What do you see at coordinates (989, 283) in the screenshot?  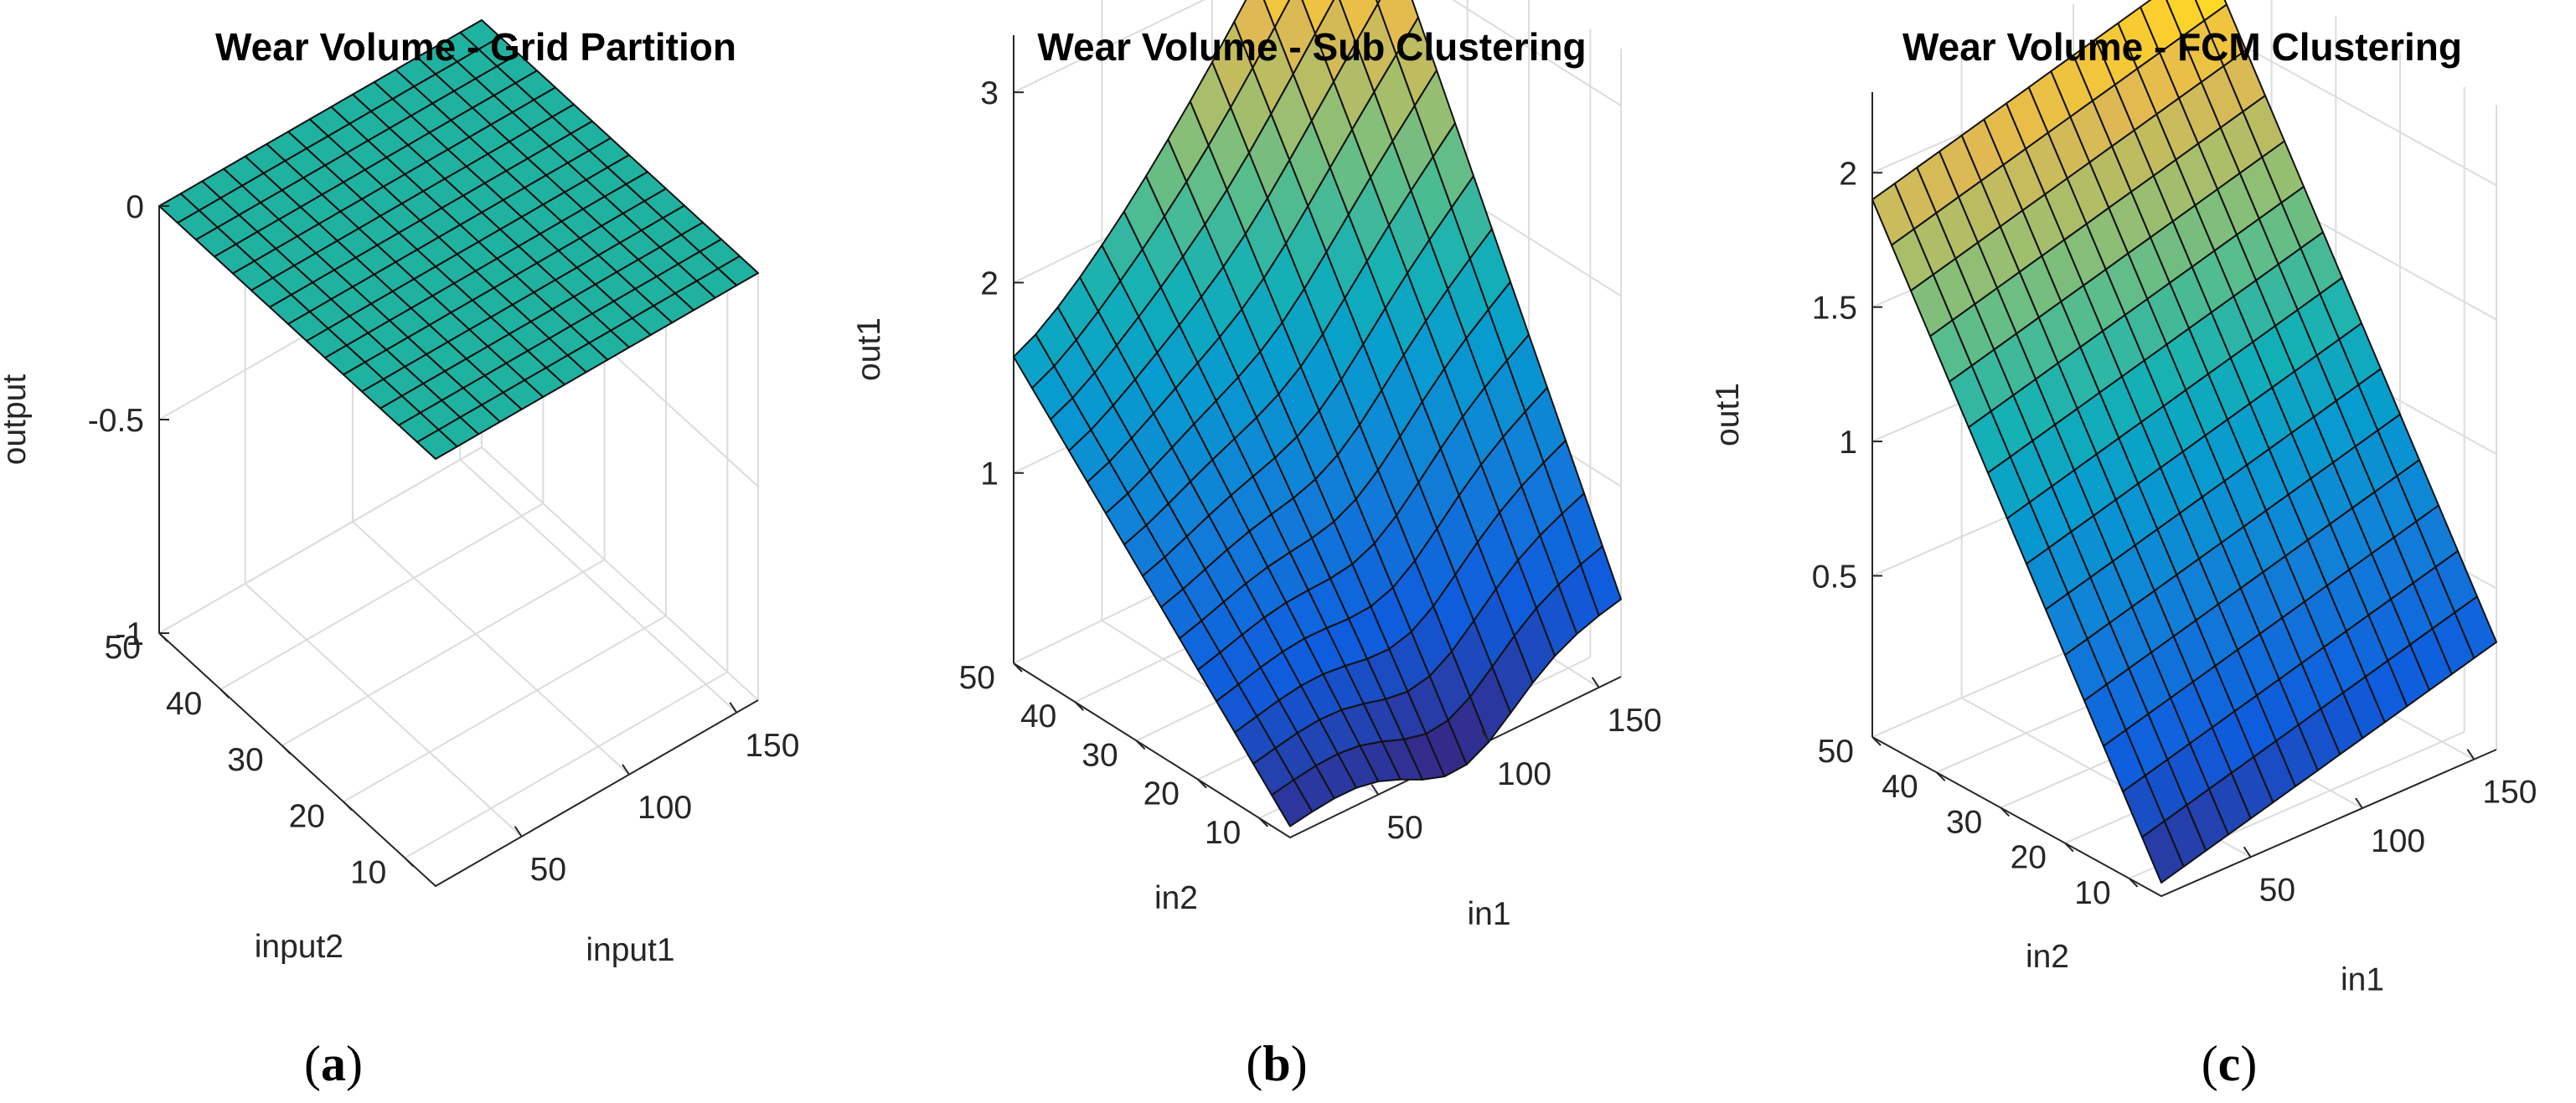 I see `z-tick-label-1: 2` at bounding box center [989, 283].